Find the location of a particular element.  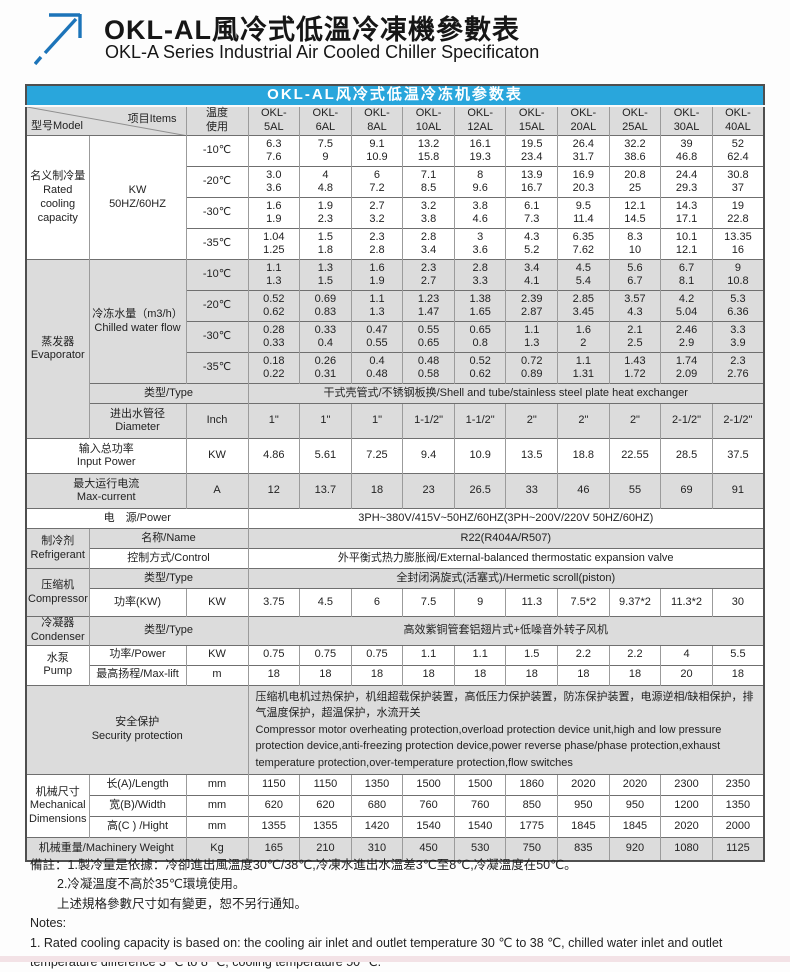

model-header-cell: OKL- 12AL is located at coordinates (480, 121).